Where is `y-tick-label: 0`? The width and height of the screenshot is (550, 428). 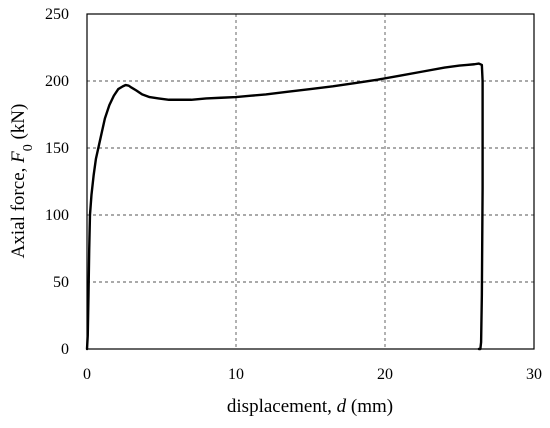
y-tick-label: 0 is located at coordinates (65, 349).